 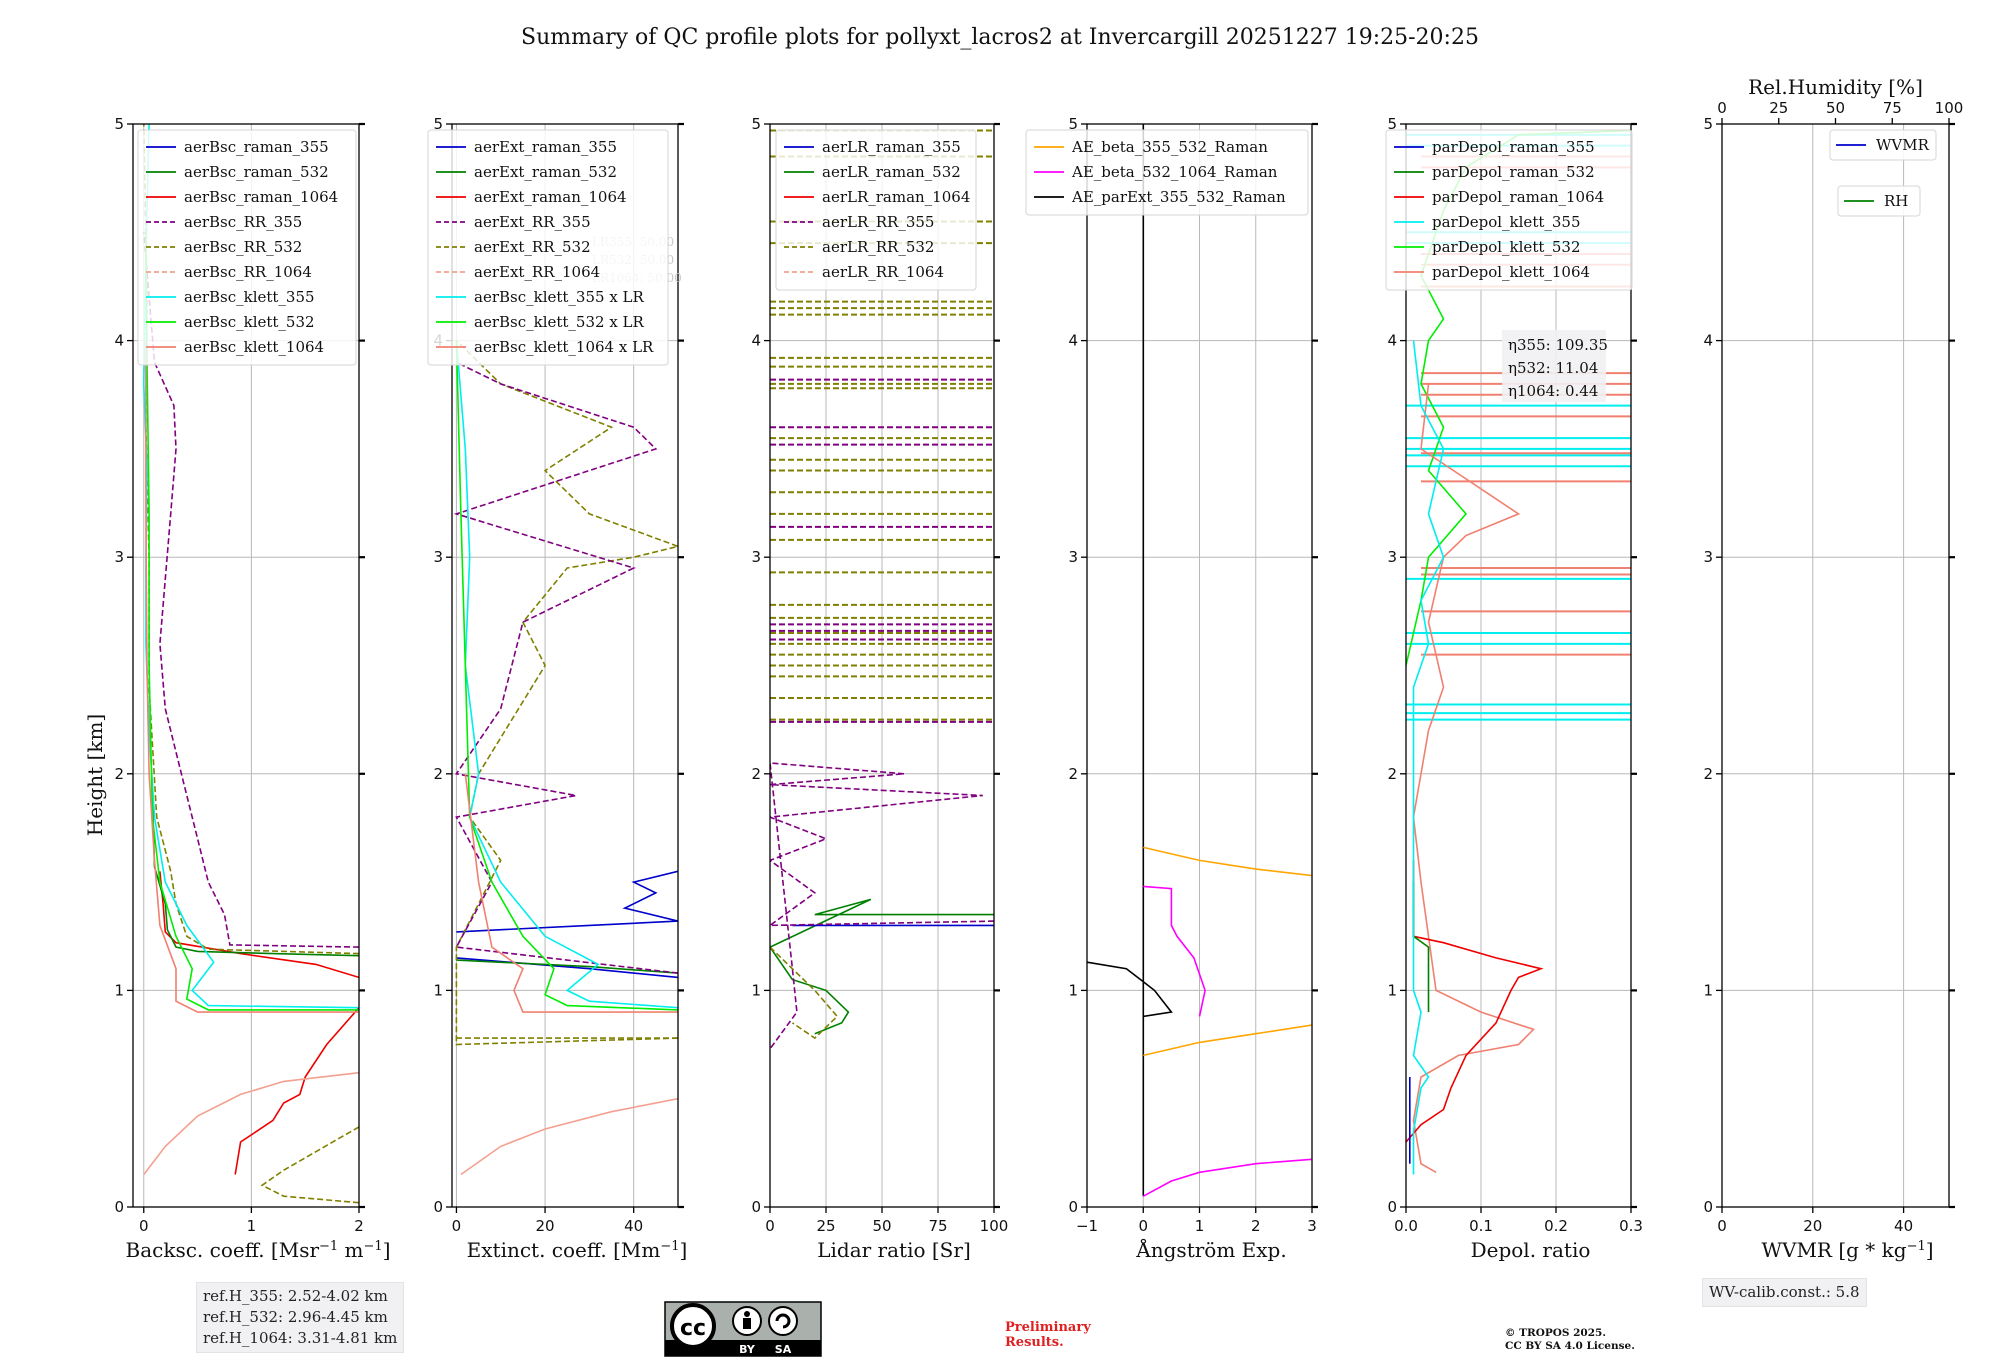 What do you see at coordinates (894, 1250) in the screenshot?
I see `lr-xlabel: Lidar ratio [Sr]` at bounding box center [894, 1250].